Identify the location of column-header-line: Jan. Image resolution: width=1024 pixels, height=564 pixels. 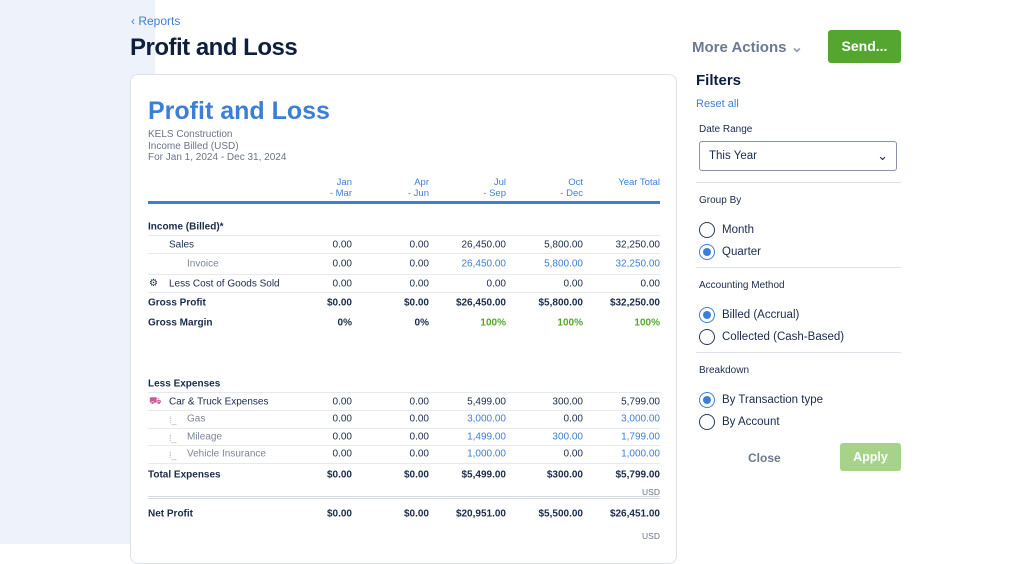
(344, 182).